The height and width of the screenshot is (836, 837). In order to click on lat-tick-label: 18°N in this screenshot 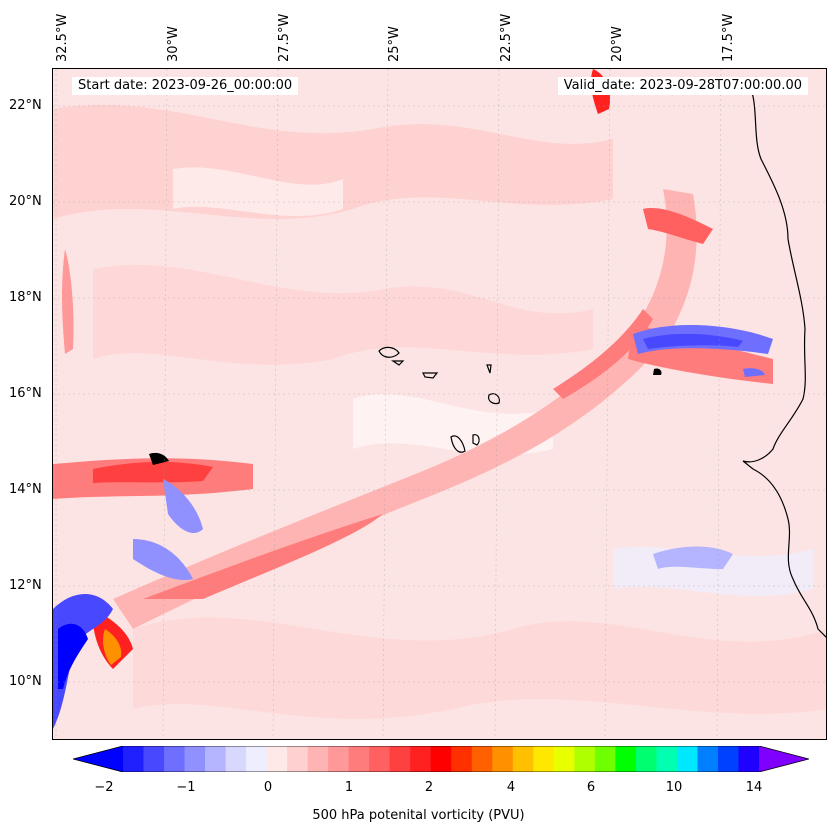, I will do `click(25, 297)`.